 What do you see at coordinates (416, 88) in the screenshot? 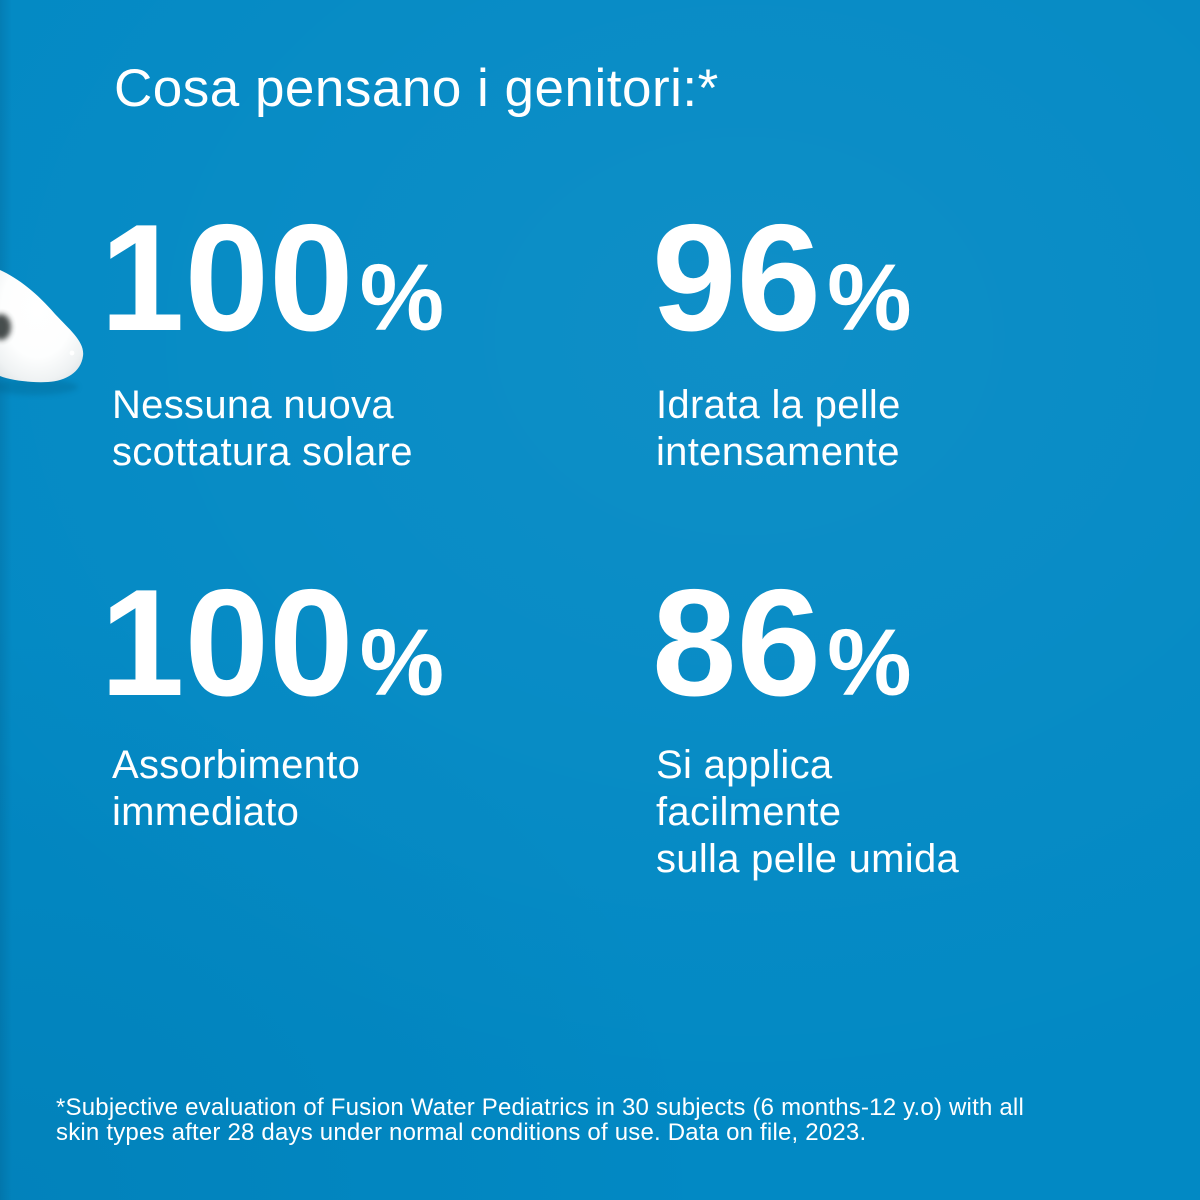
I see `page-title: Cosa pensano i genitori:*` at bounding box center [416, 88].